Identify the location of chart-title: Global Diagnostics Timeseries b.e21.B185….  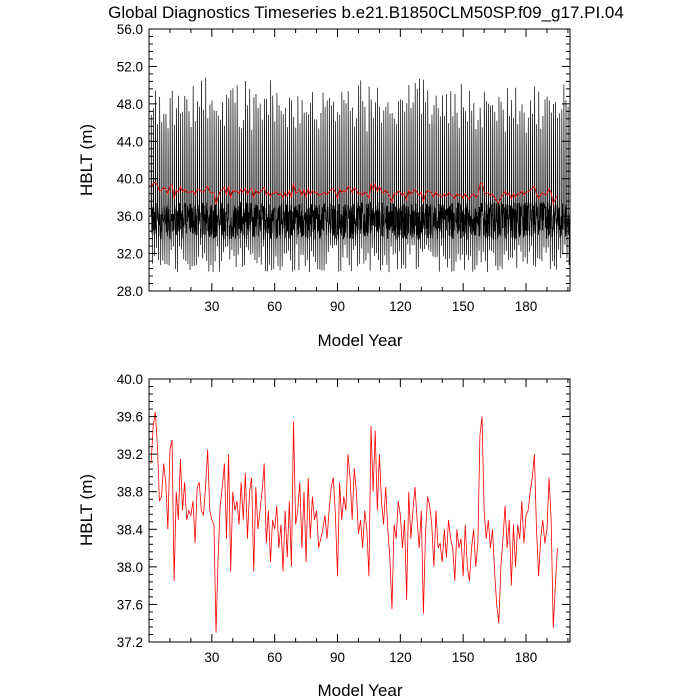
(366, 12).